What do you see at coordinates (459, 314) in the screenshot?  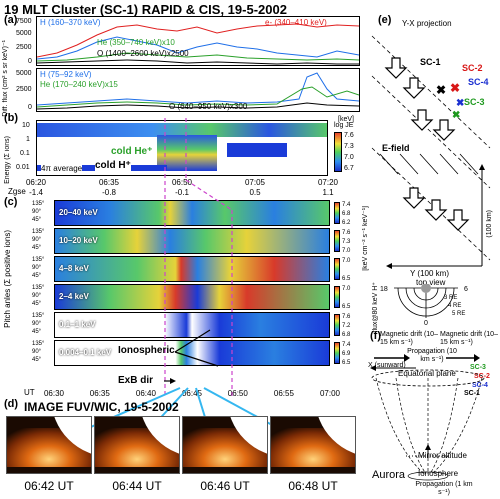 I see `clock-5re: 5 RE` at bounding box center [459, 314].